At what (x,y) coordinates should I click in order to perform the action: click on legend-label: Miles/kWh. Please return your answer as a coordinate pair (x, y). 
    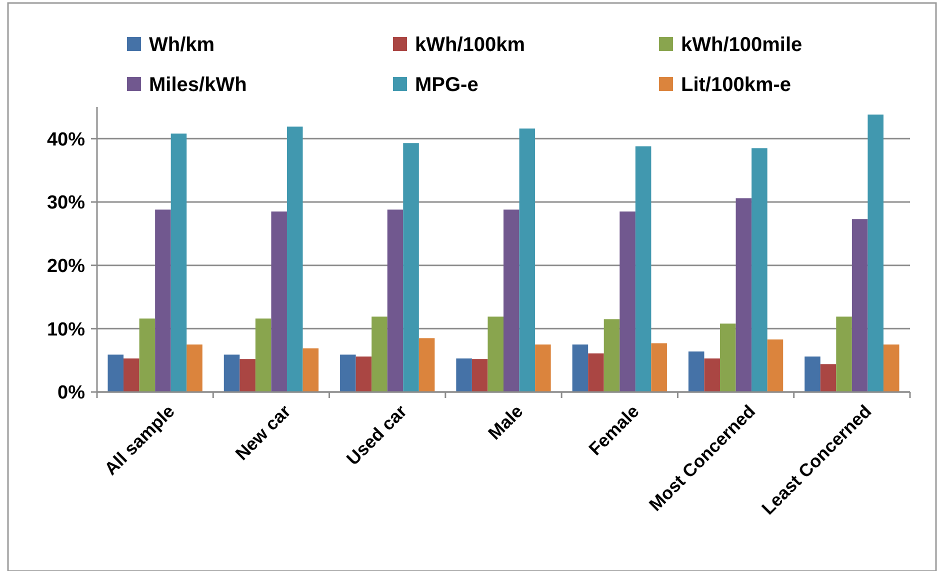
    Looking at the image, I should click on (198, 85).